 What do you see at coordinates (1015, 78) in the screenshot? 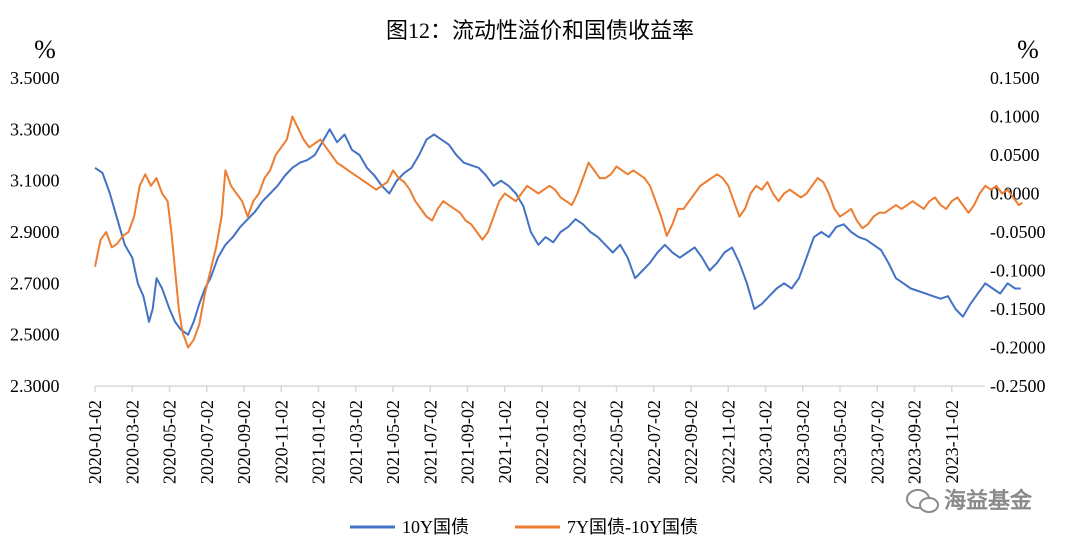
I see `right-tick-label: 0.1500` at bounding box center [1015, 78].